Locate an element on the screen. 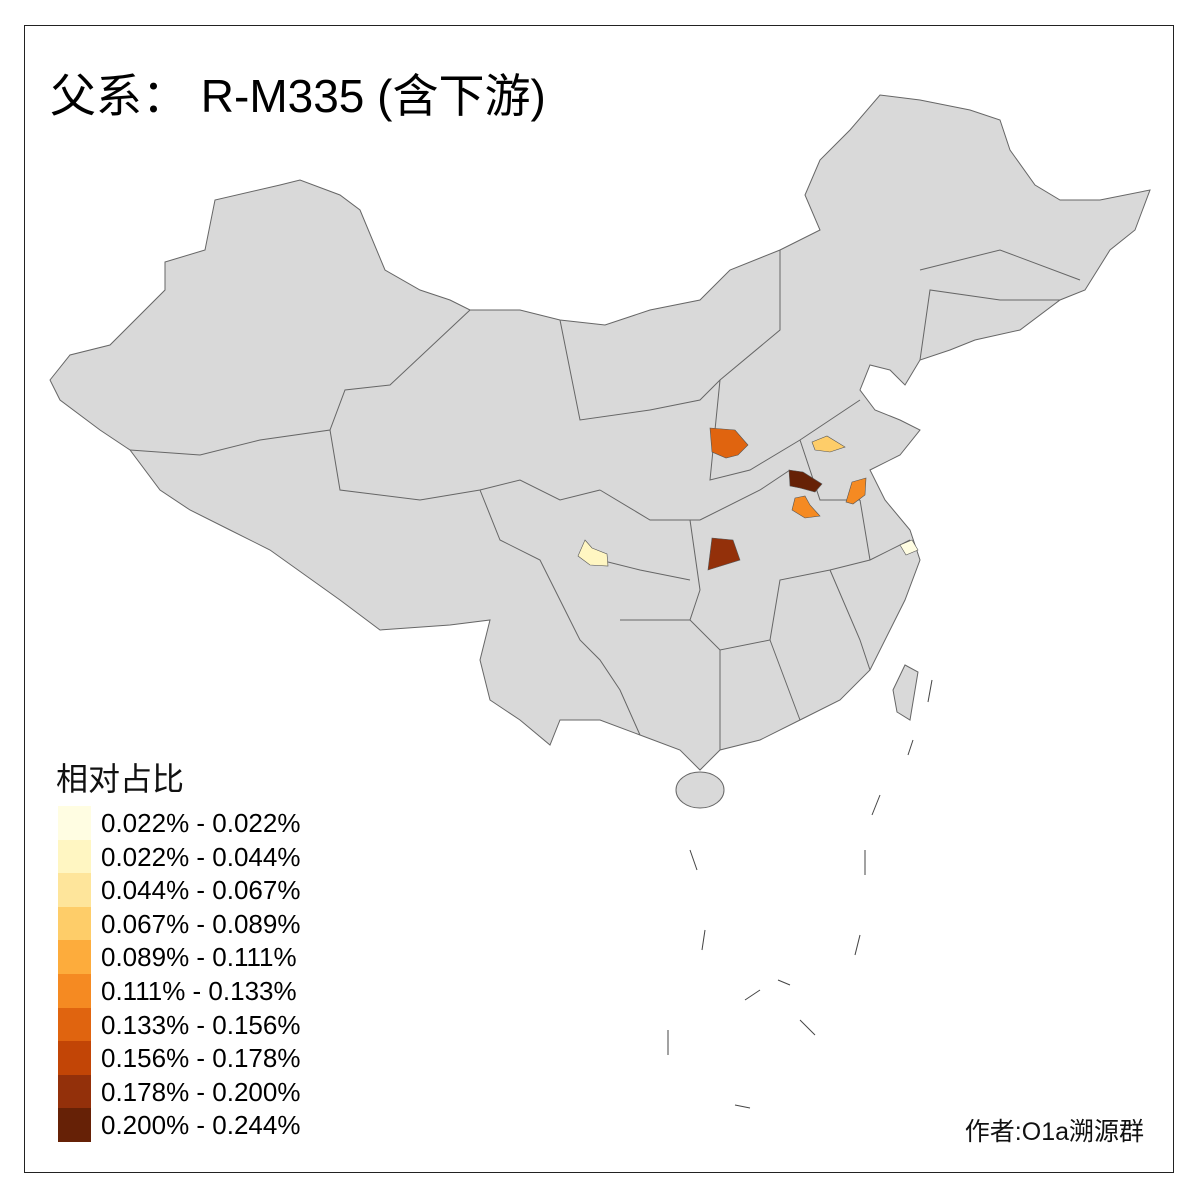 The height and width of the screenshot is (1200, 1200). legend-label: 0.133% - 0.156% is located at coordinates (201, 1024).